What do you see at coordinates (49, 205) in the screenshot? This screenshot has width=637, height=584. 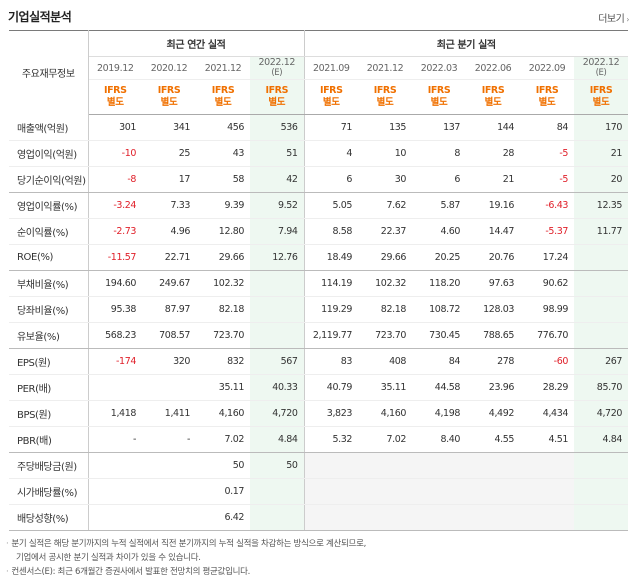 I see `row-label: 영업이익률(%)` at bounding box center [49, 205].